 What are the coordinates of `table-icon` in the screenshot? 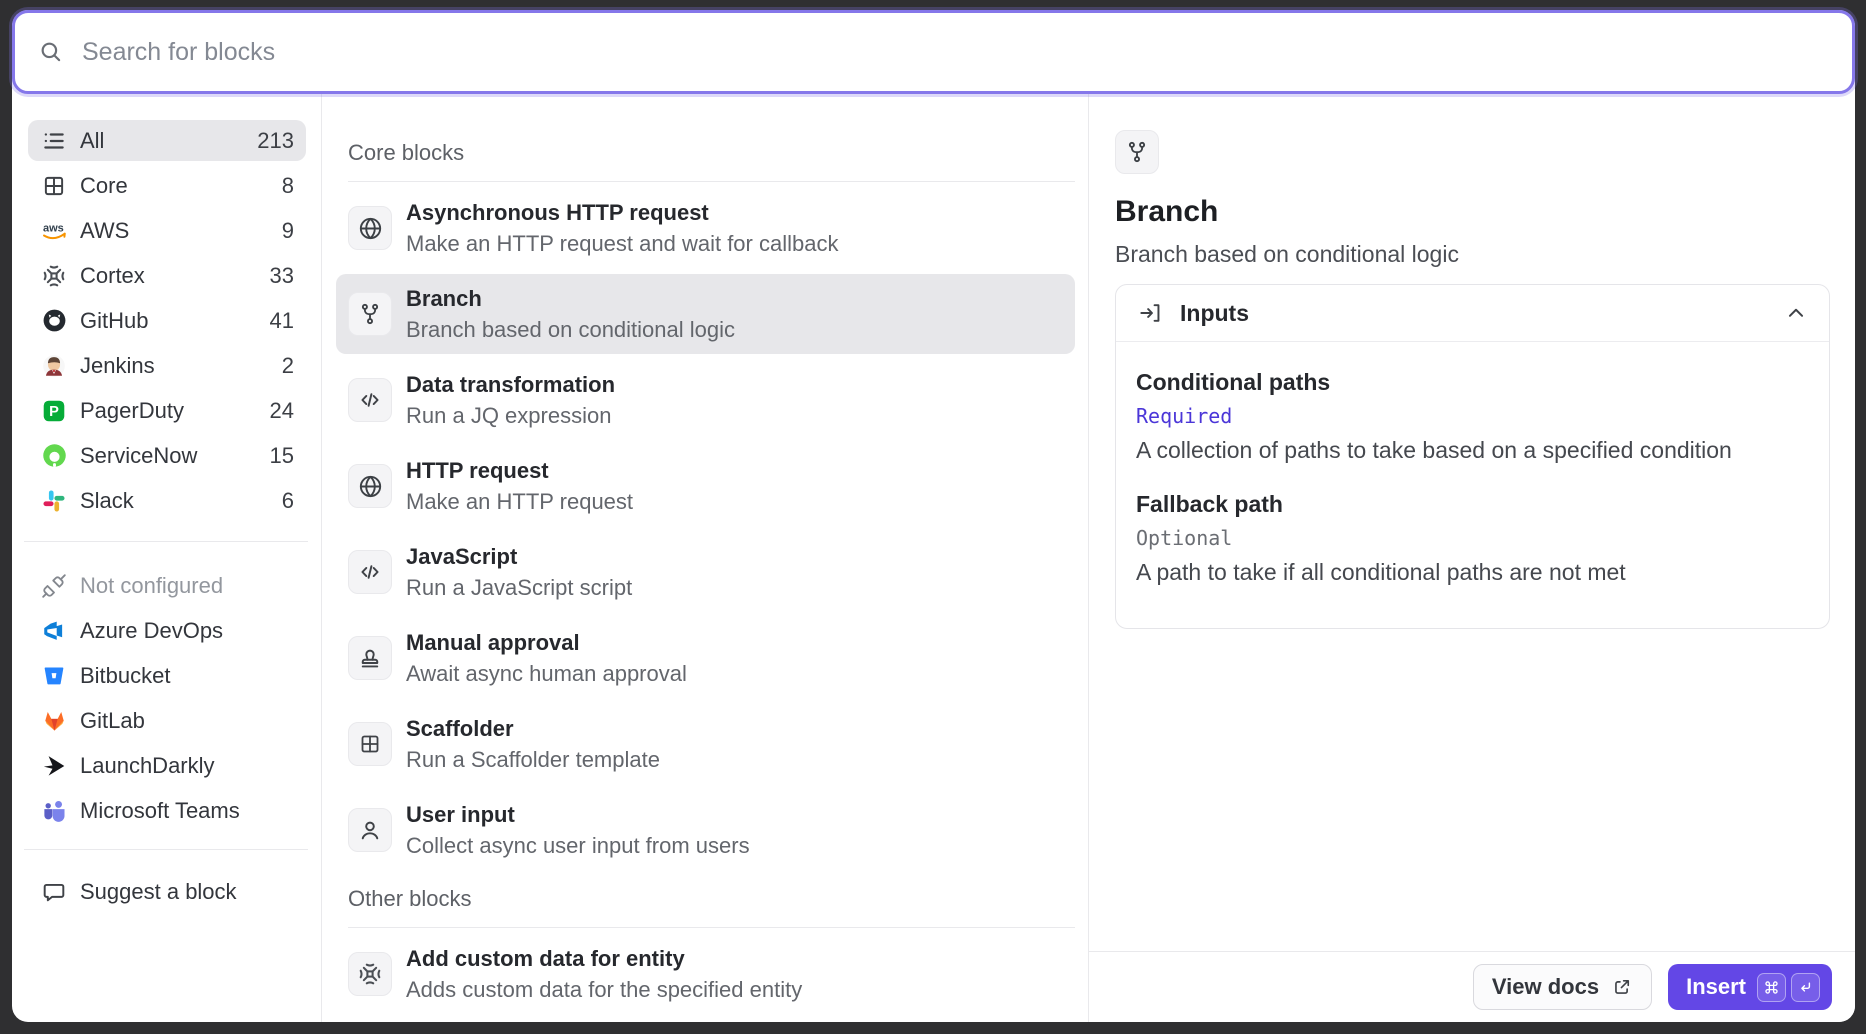 It's located at (370, 744).